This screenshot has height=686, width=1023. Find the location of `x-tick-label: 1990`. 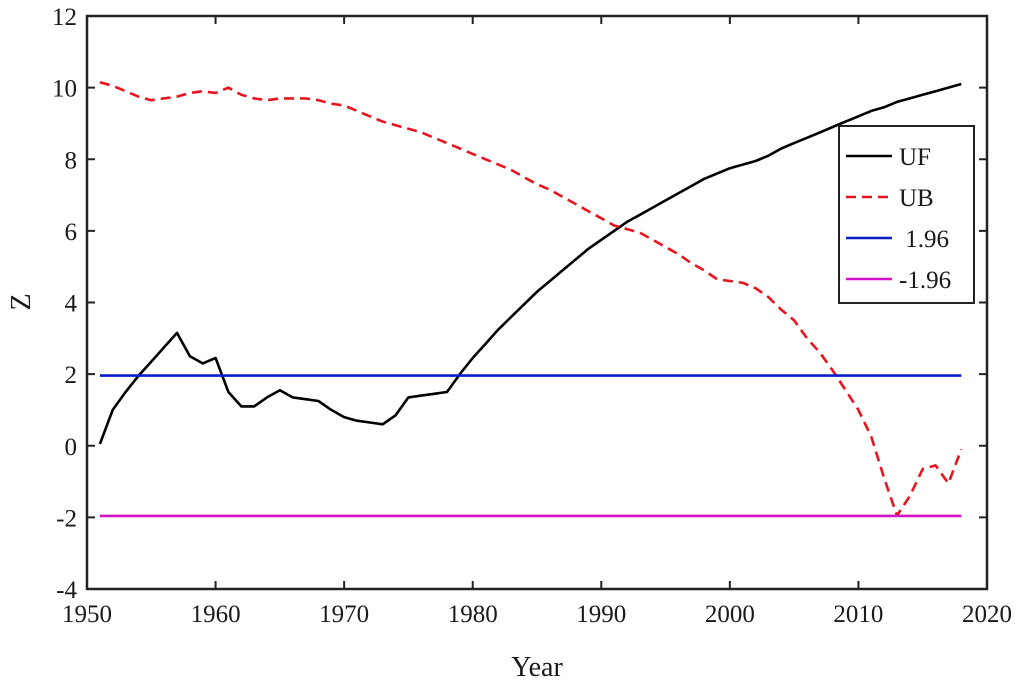

x-tick-label: 1990 is located at coordinates (601, 614).